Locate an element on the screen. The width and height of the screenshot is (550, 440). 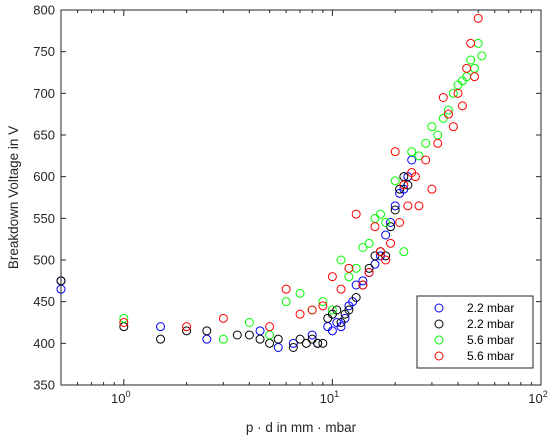
y-tick-label: 700 is located at coordinates (44, 93).